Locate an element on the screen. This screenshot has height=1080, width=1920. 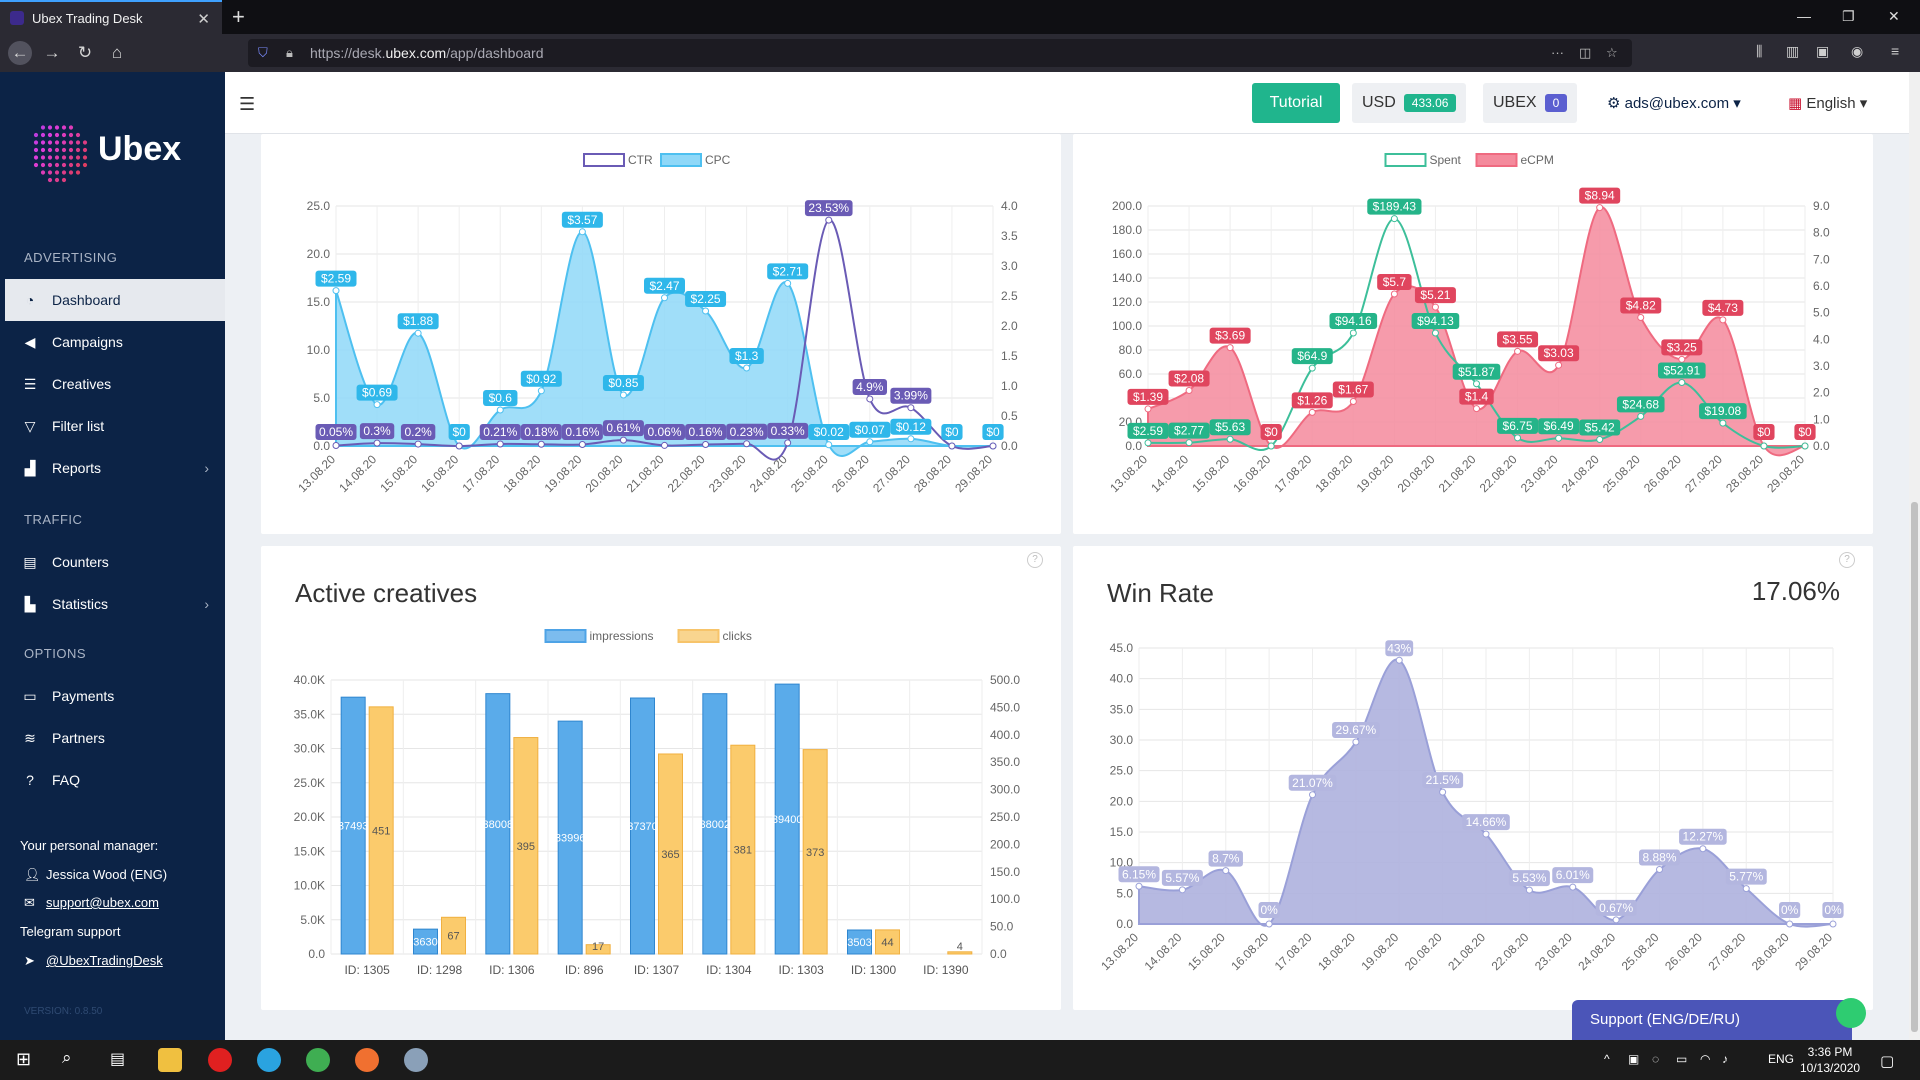
usd-balance: USD 433.06 is located at coordinates (1409, 103).